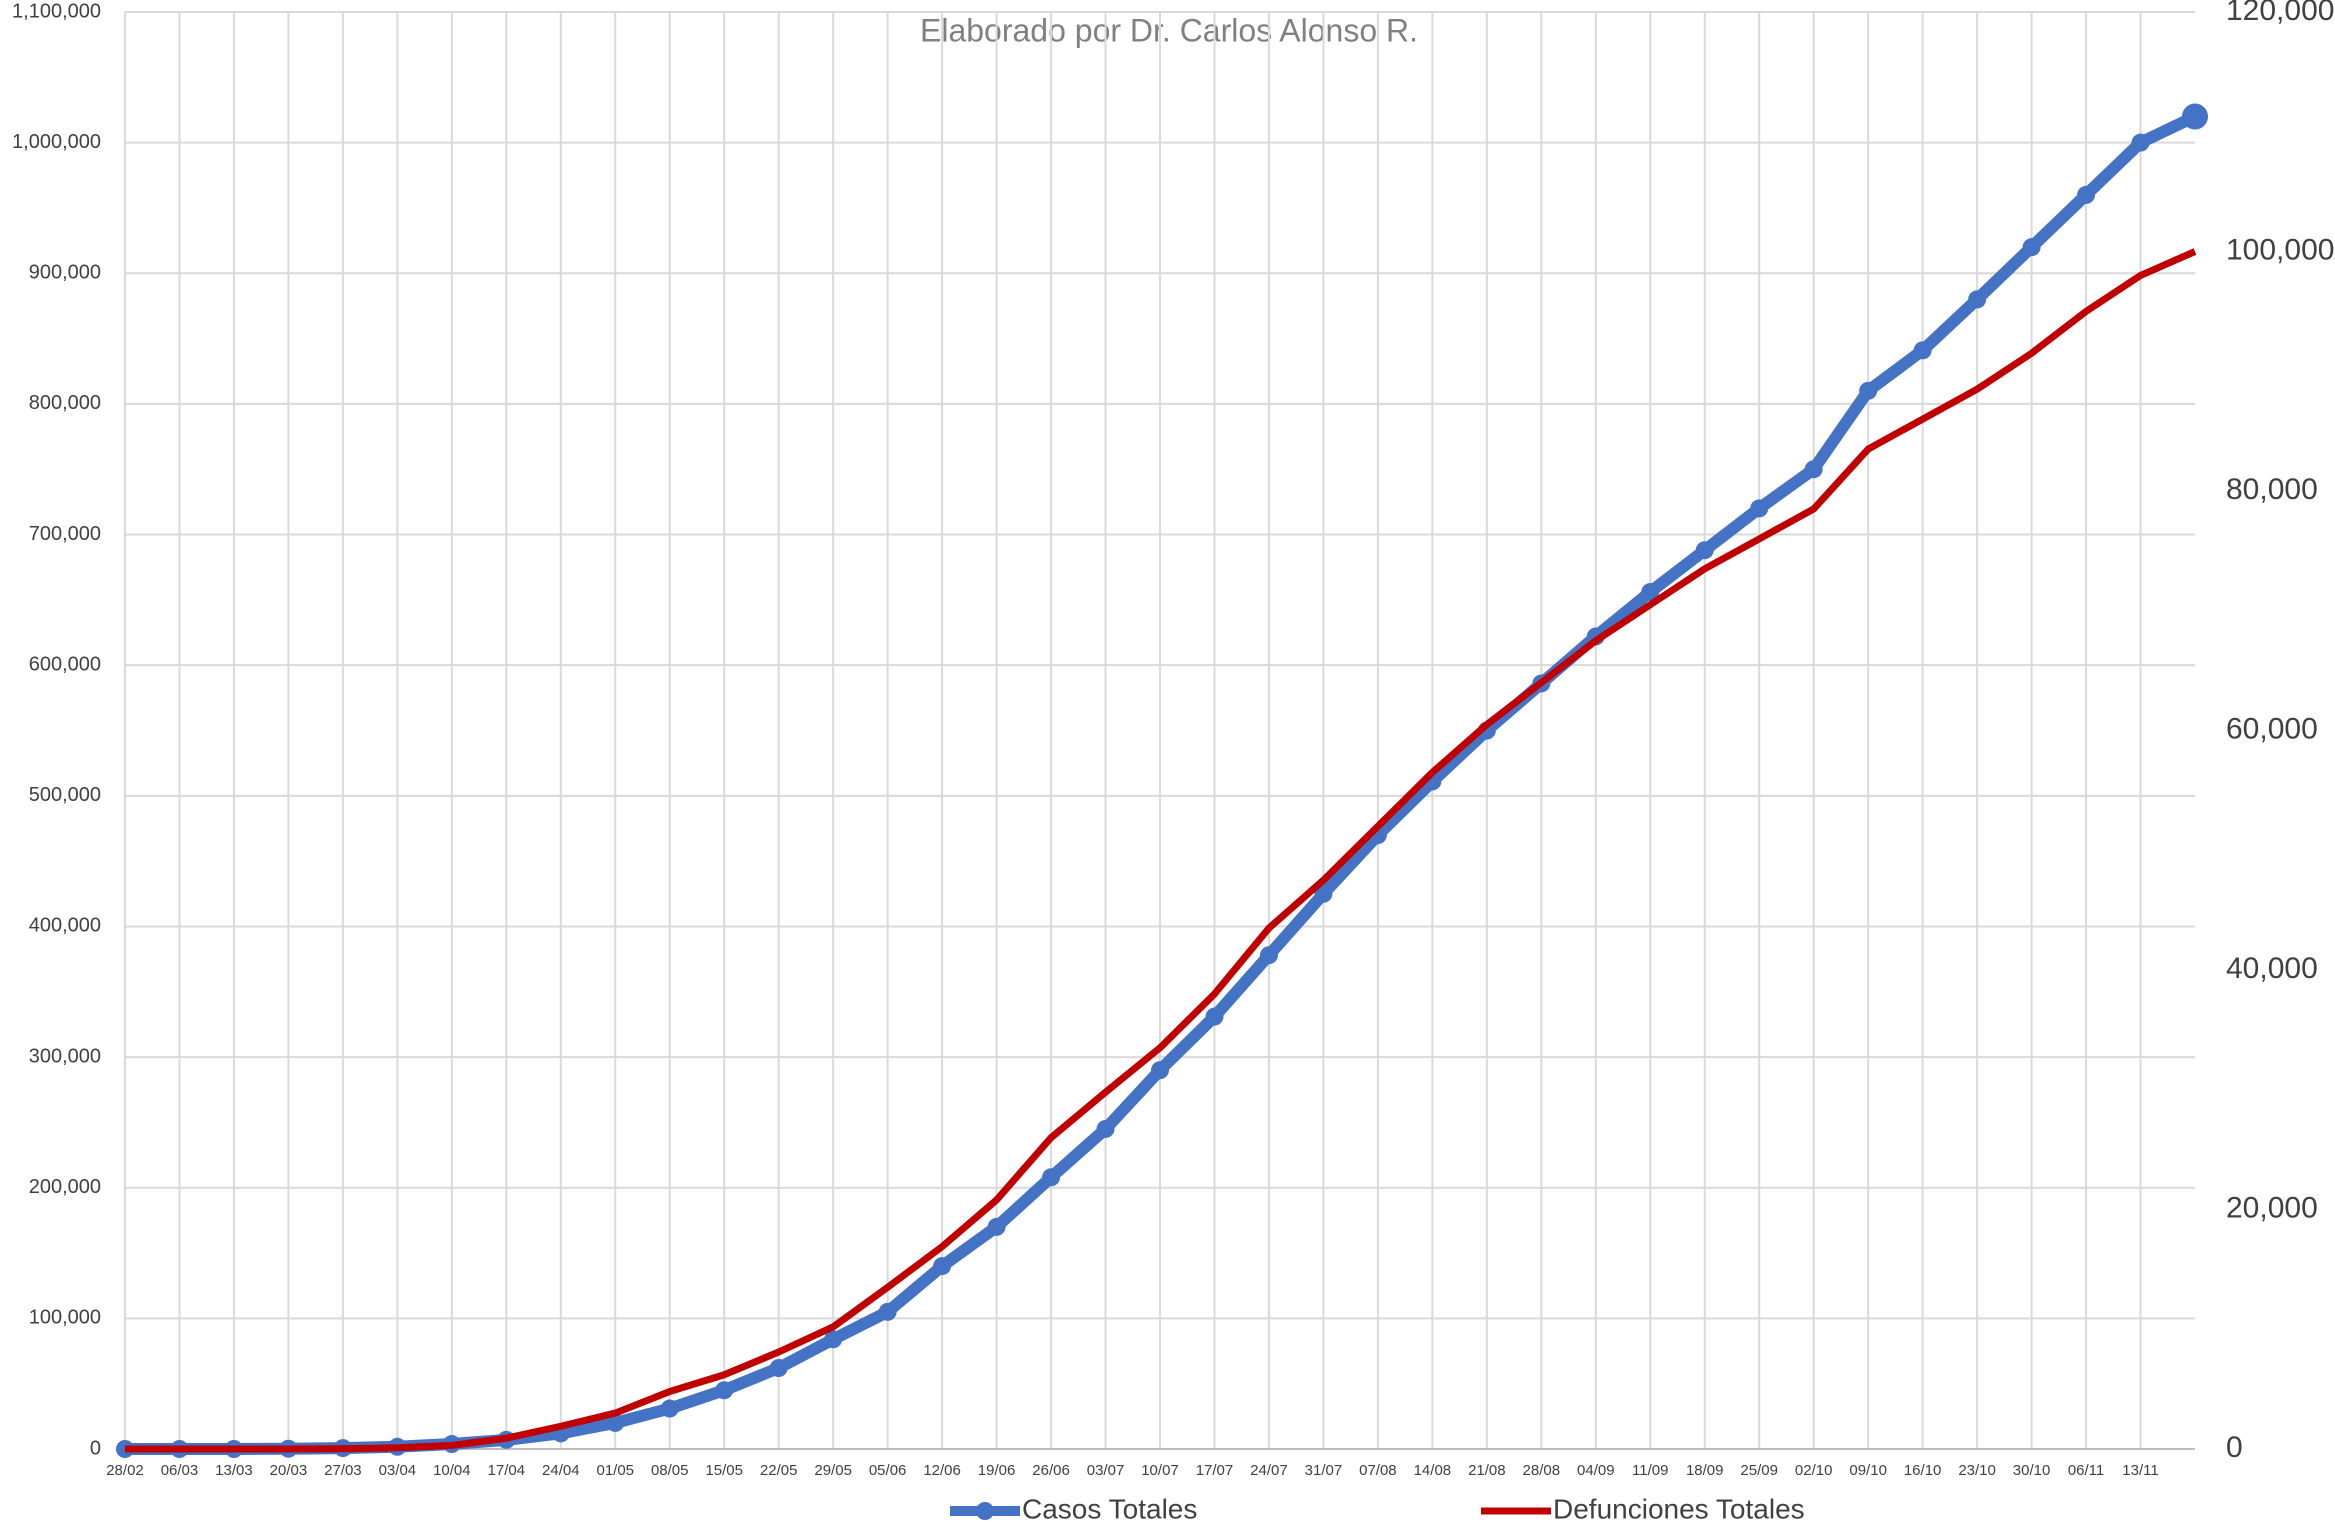 This screenshot has width=2335, height=1539. I want to click on y-tick-label: 0, so click(95, 1448).